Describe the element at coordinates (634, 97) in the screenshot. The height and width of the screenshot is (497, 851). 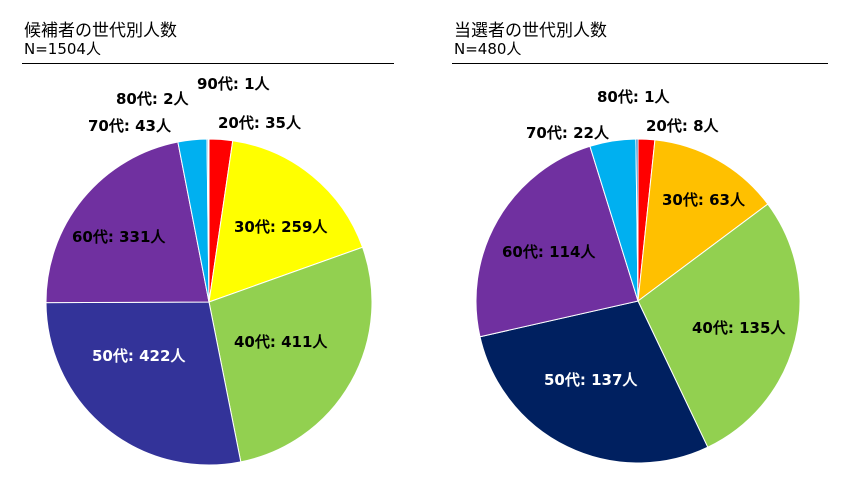
I see `slice-label-80代: 80代: 1人` at that location.